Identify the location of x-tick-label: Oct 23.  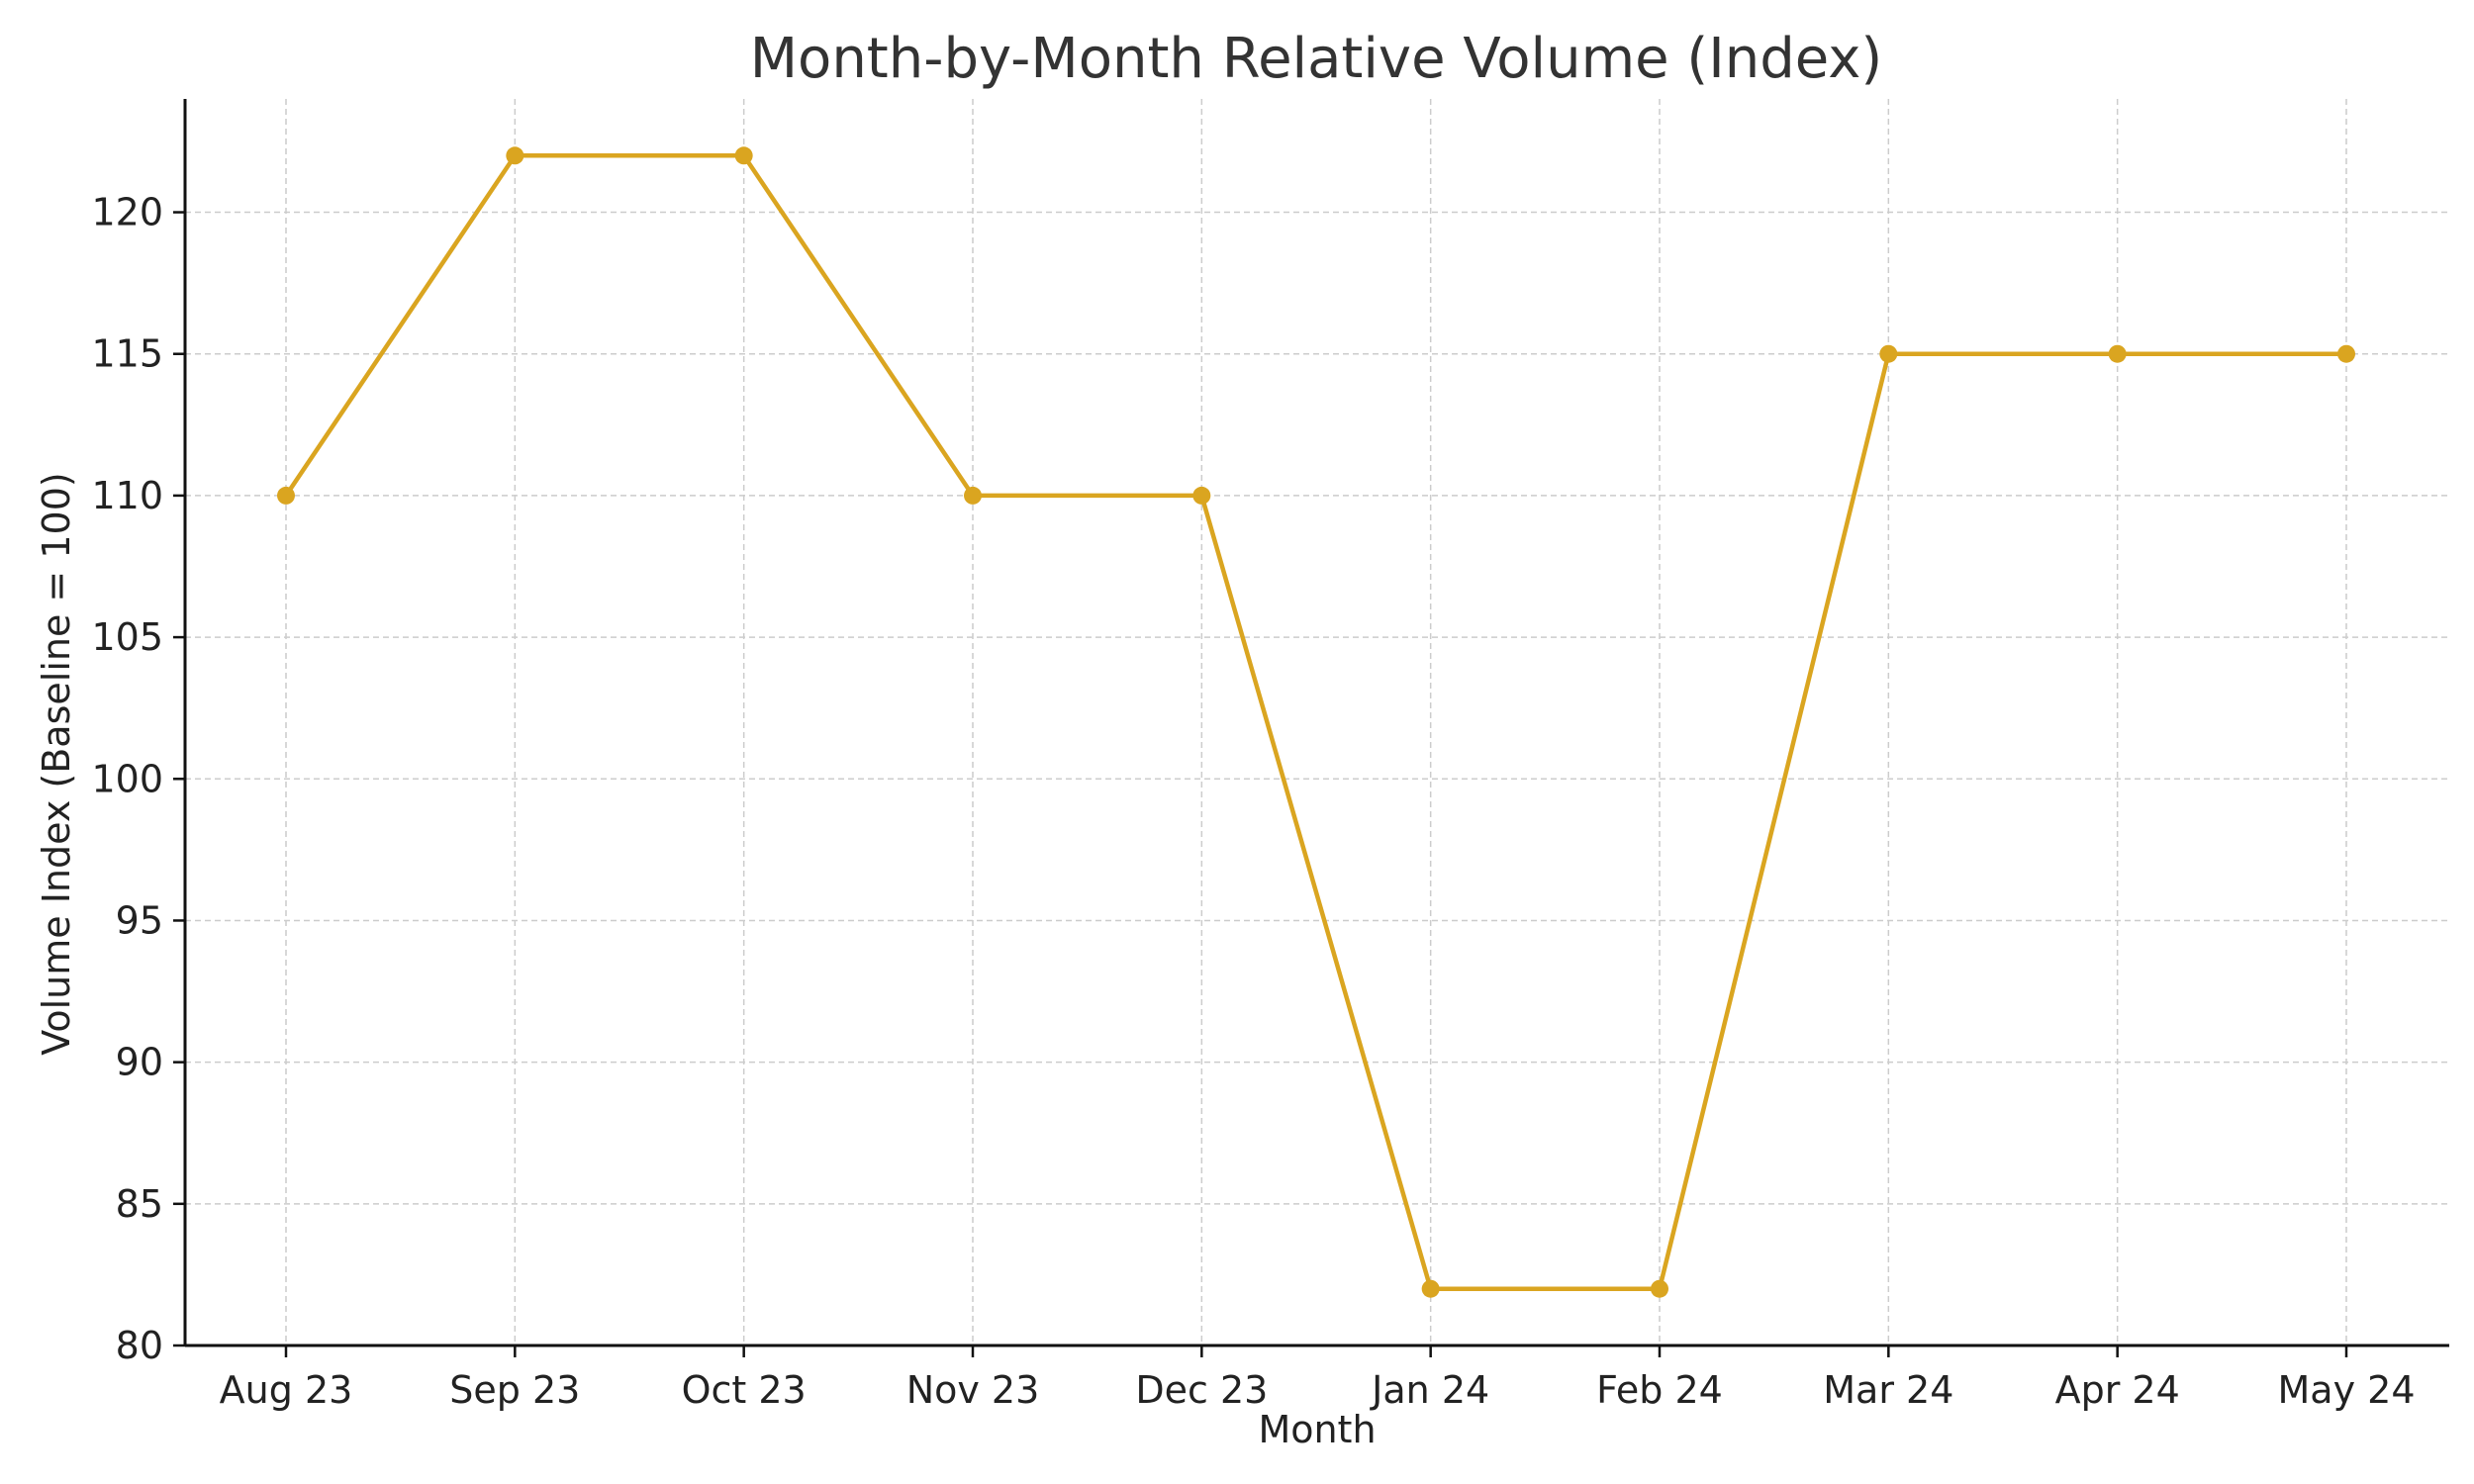
(745, 1390).